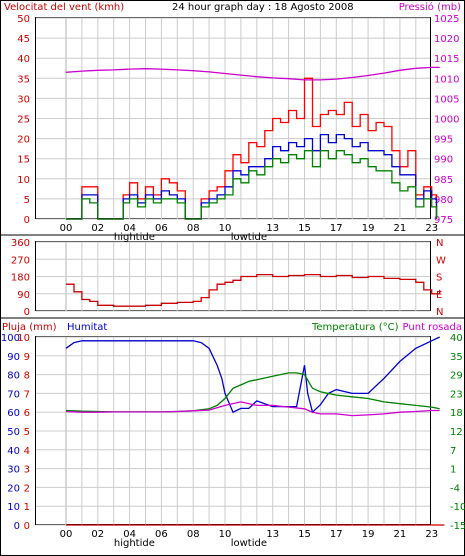  What do you see at coordinates (97, 534) in the screenshot?
I see `hum-xtick-02: 02` at bounding box center [97, 534].